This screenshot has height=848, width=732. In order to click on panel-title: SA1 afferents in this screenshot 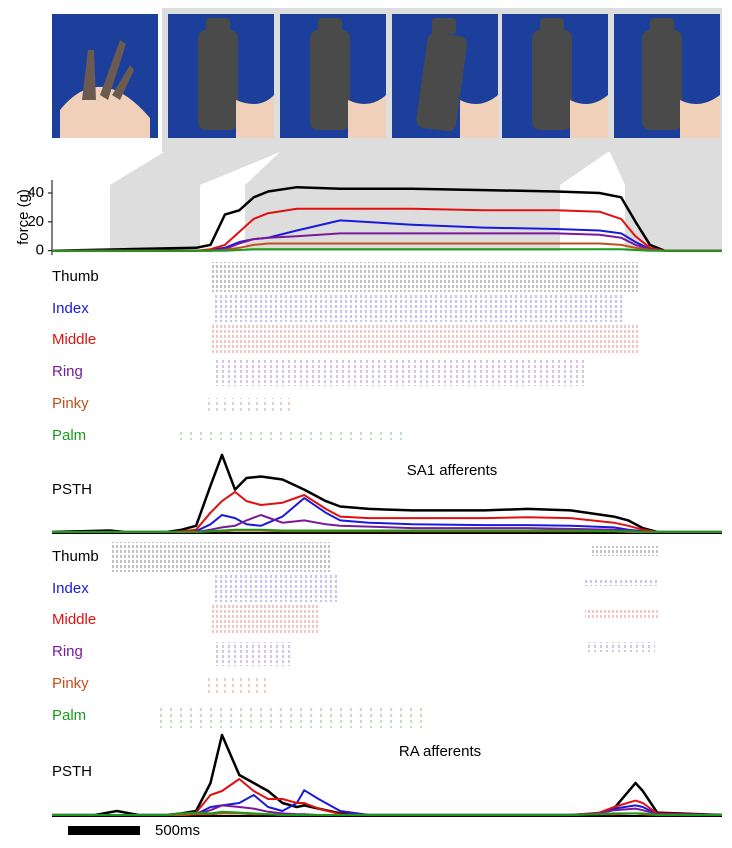, I will do `click(452, 470)`.